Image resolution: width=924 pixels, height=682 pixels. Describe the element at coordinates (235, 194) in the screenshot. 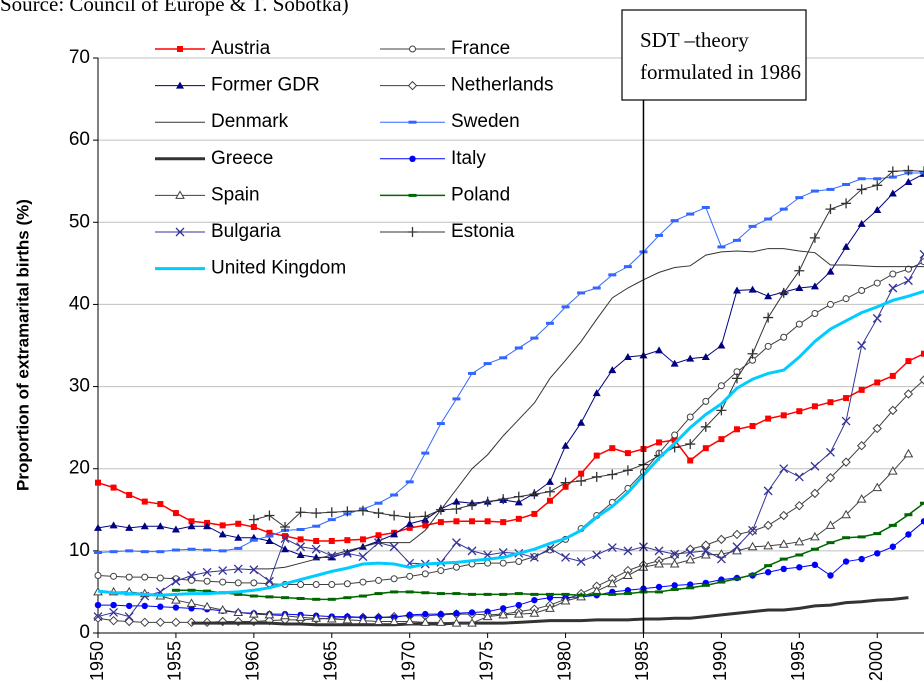

I see `legend-label: Spain` at that location.